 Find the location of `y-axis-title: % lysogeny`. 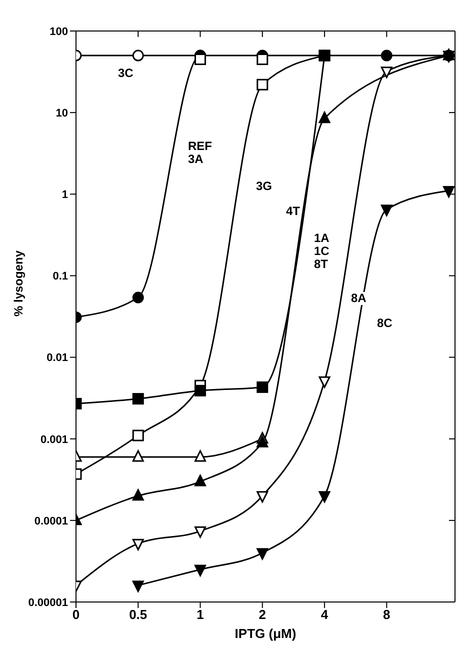

y-axis-title: % lysogeny is located at coordinates (18, 283).